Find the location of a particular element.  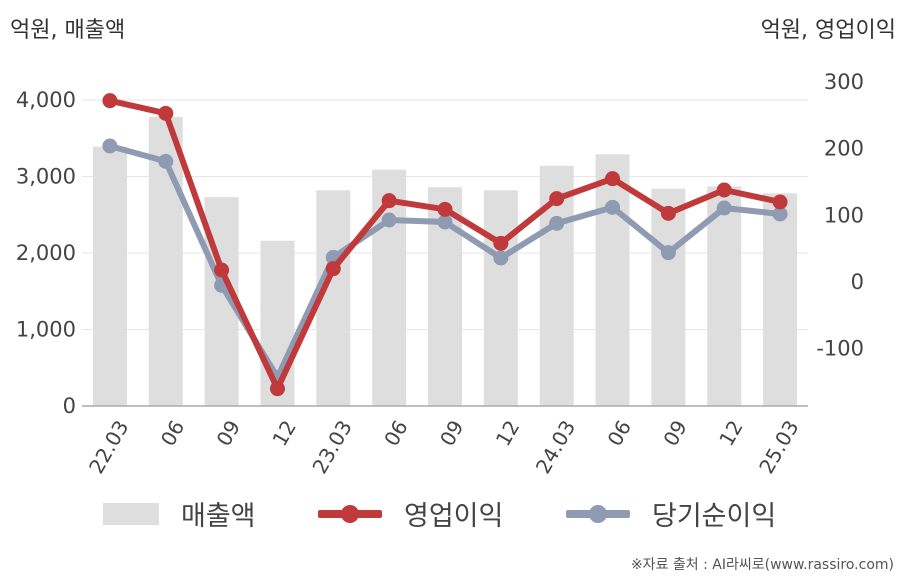

legend-item-operating-profit: 영업이익 is located at coordinates (410, 513).